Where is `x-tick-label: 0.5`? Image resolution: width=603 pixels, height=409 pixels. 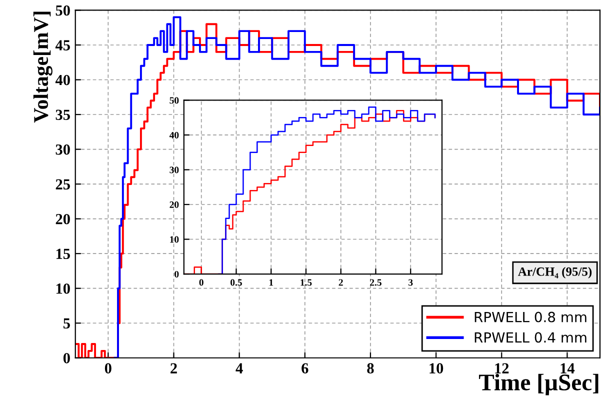 x-tick-label: 0.5 is located at coordinates (236, 282).